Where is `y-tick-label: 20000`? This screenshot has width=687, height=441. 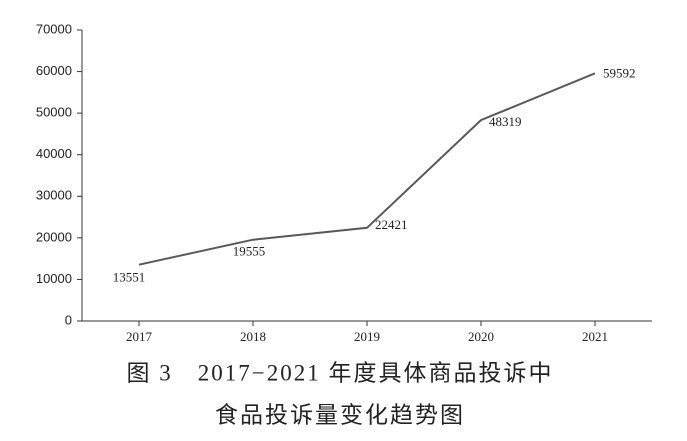
y-tick-label: 20000 is located at coordinates (54, 236).